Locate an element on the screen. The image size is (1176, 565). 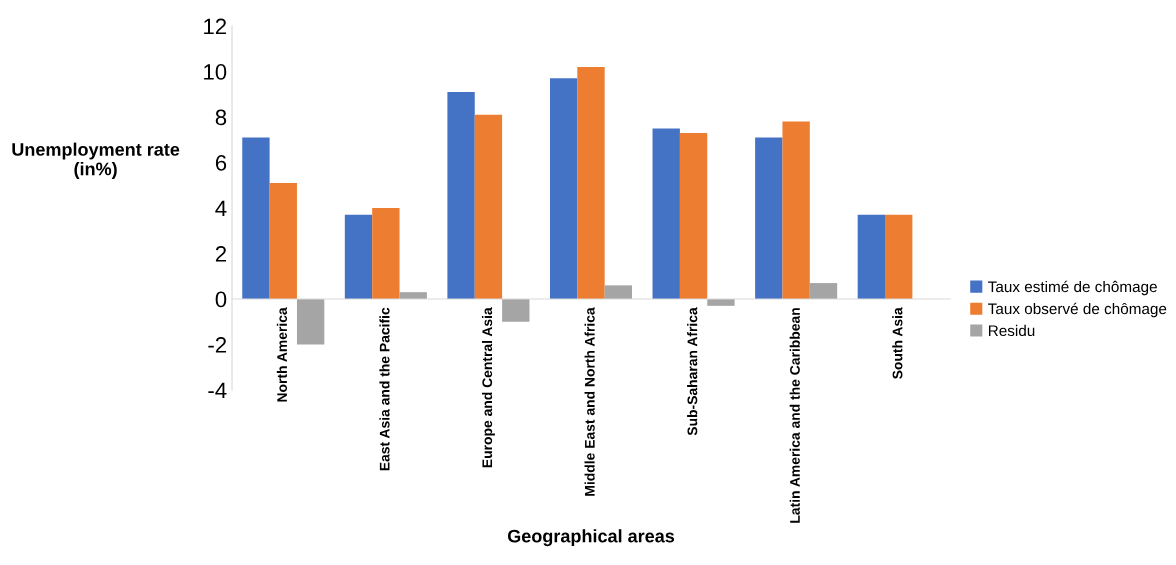
y-tick-label: 4 is located at coordinates (221, 208).